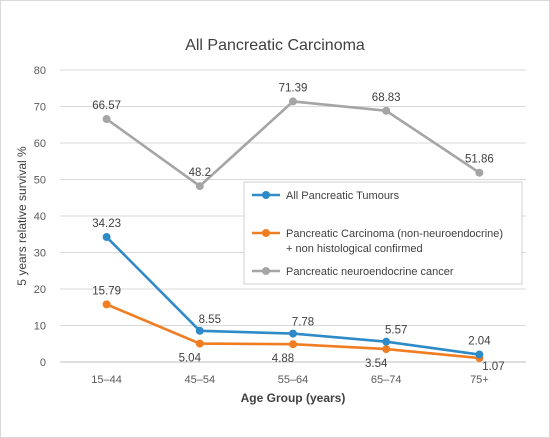 The height and width of the screenshot is (438, 550). What do you see at coordinates (275, 45) in the screenshot?
I see `chart-title: All Pancreatic Carcinoma` at bounding box center [275, 45].